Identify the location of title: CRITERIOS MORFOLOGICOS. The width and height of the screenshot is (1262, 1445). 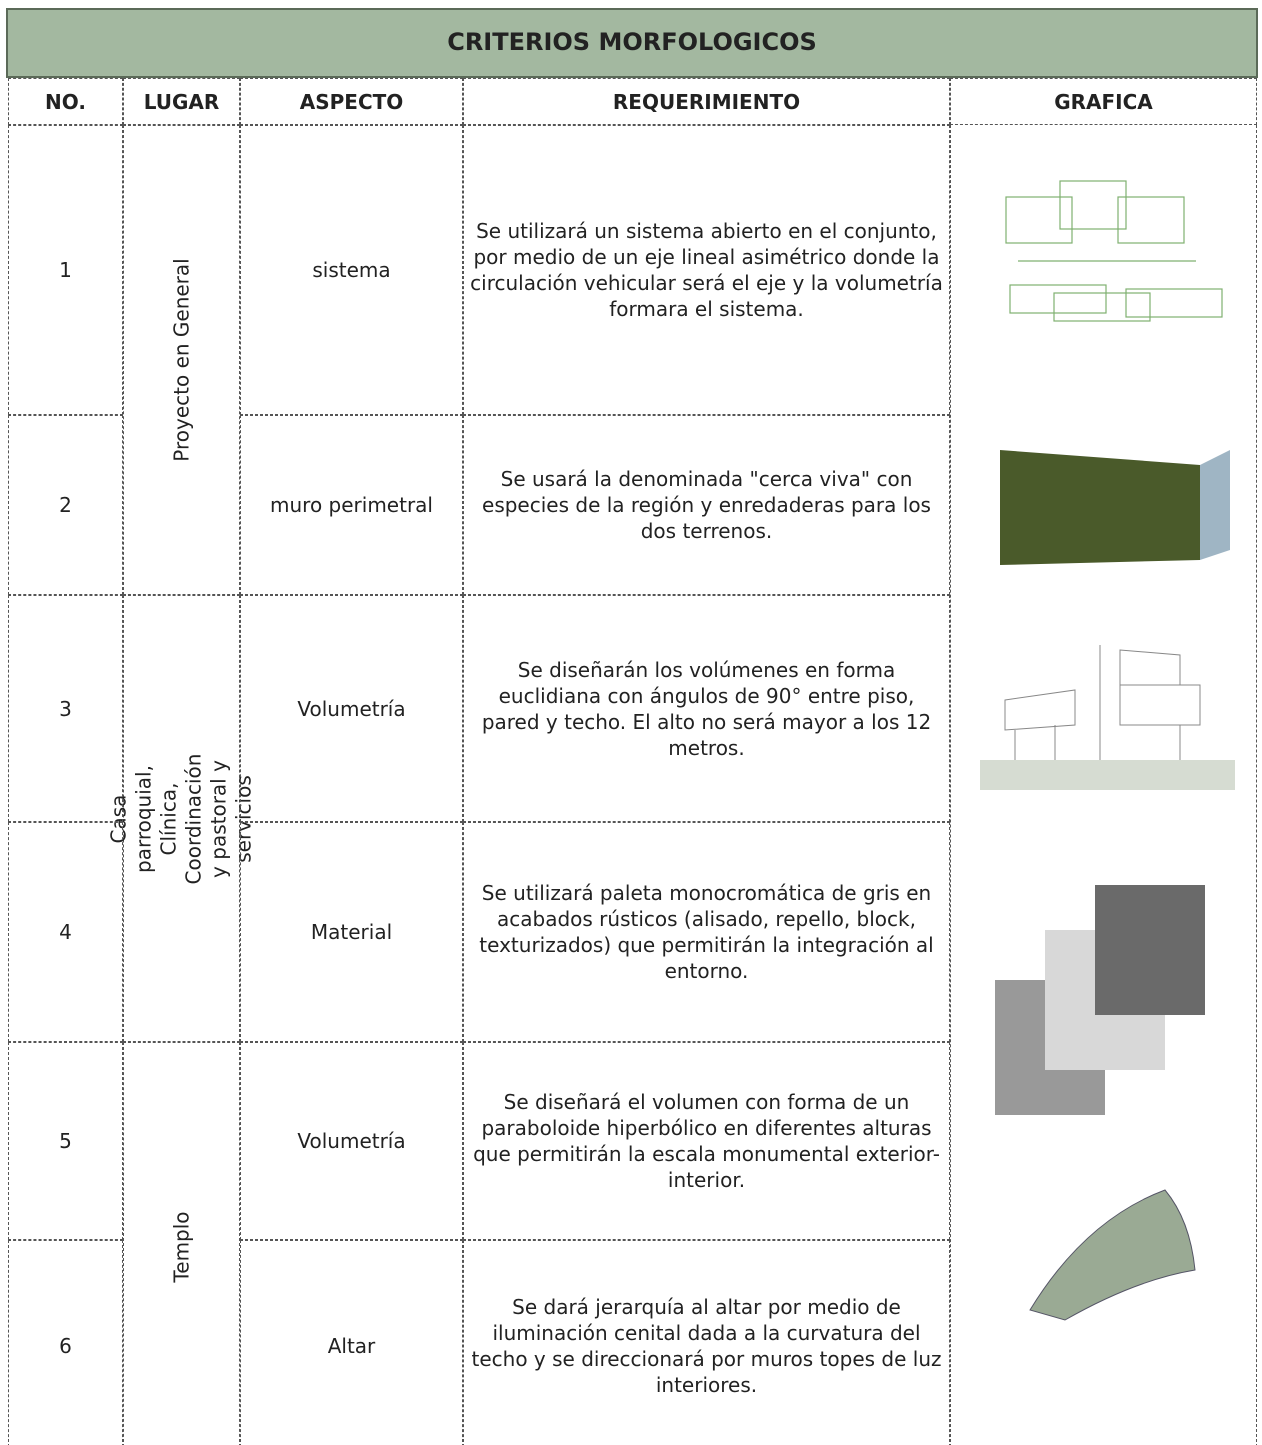
(632, 43).